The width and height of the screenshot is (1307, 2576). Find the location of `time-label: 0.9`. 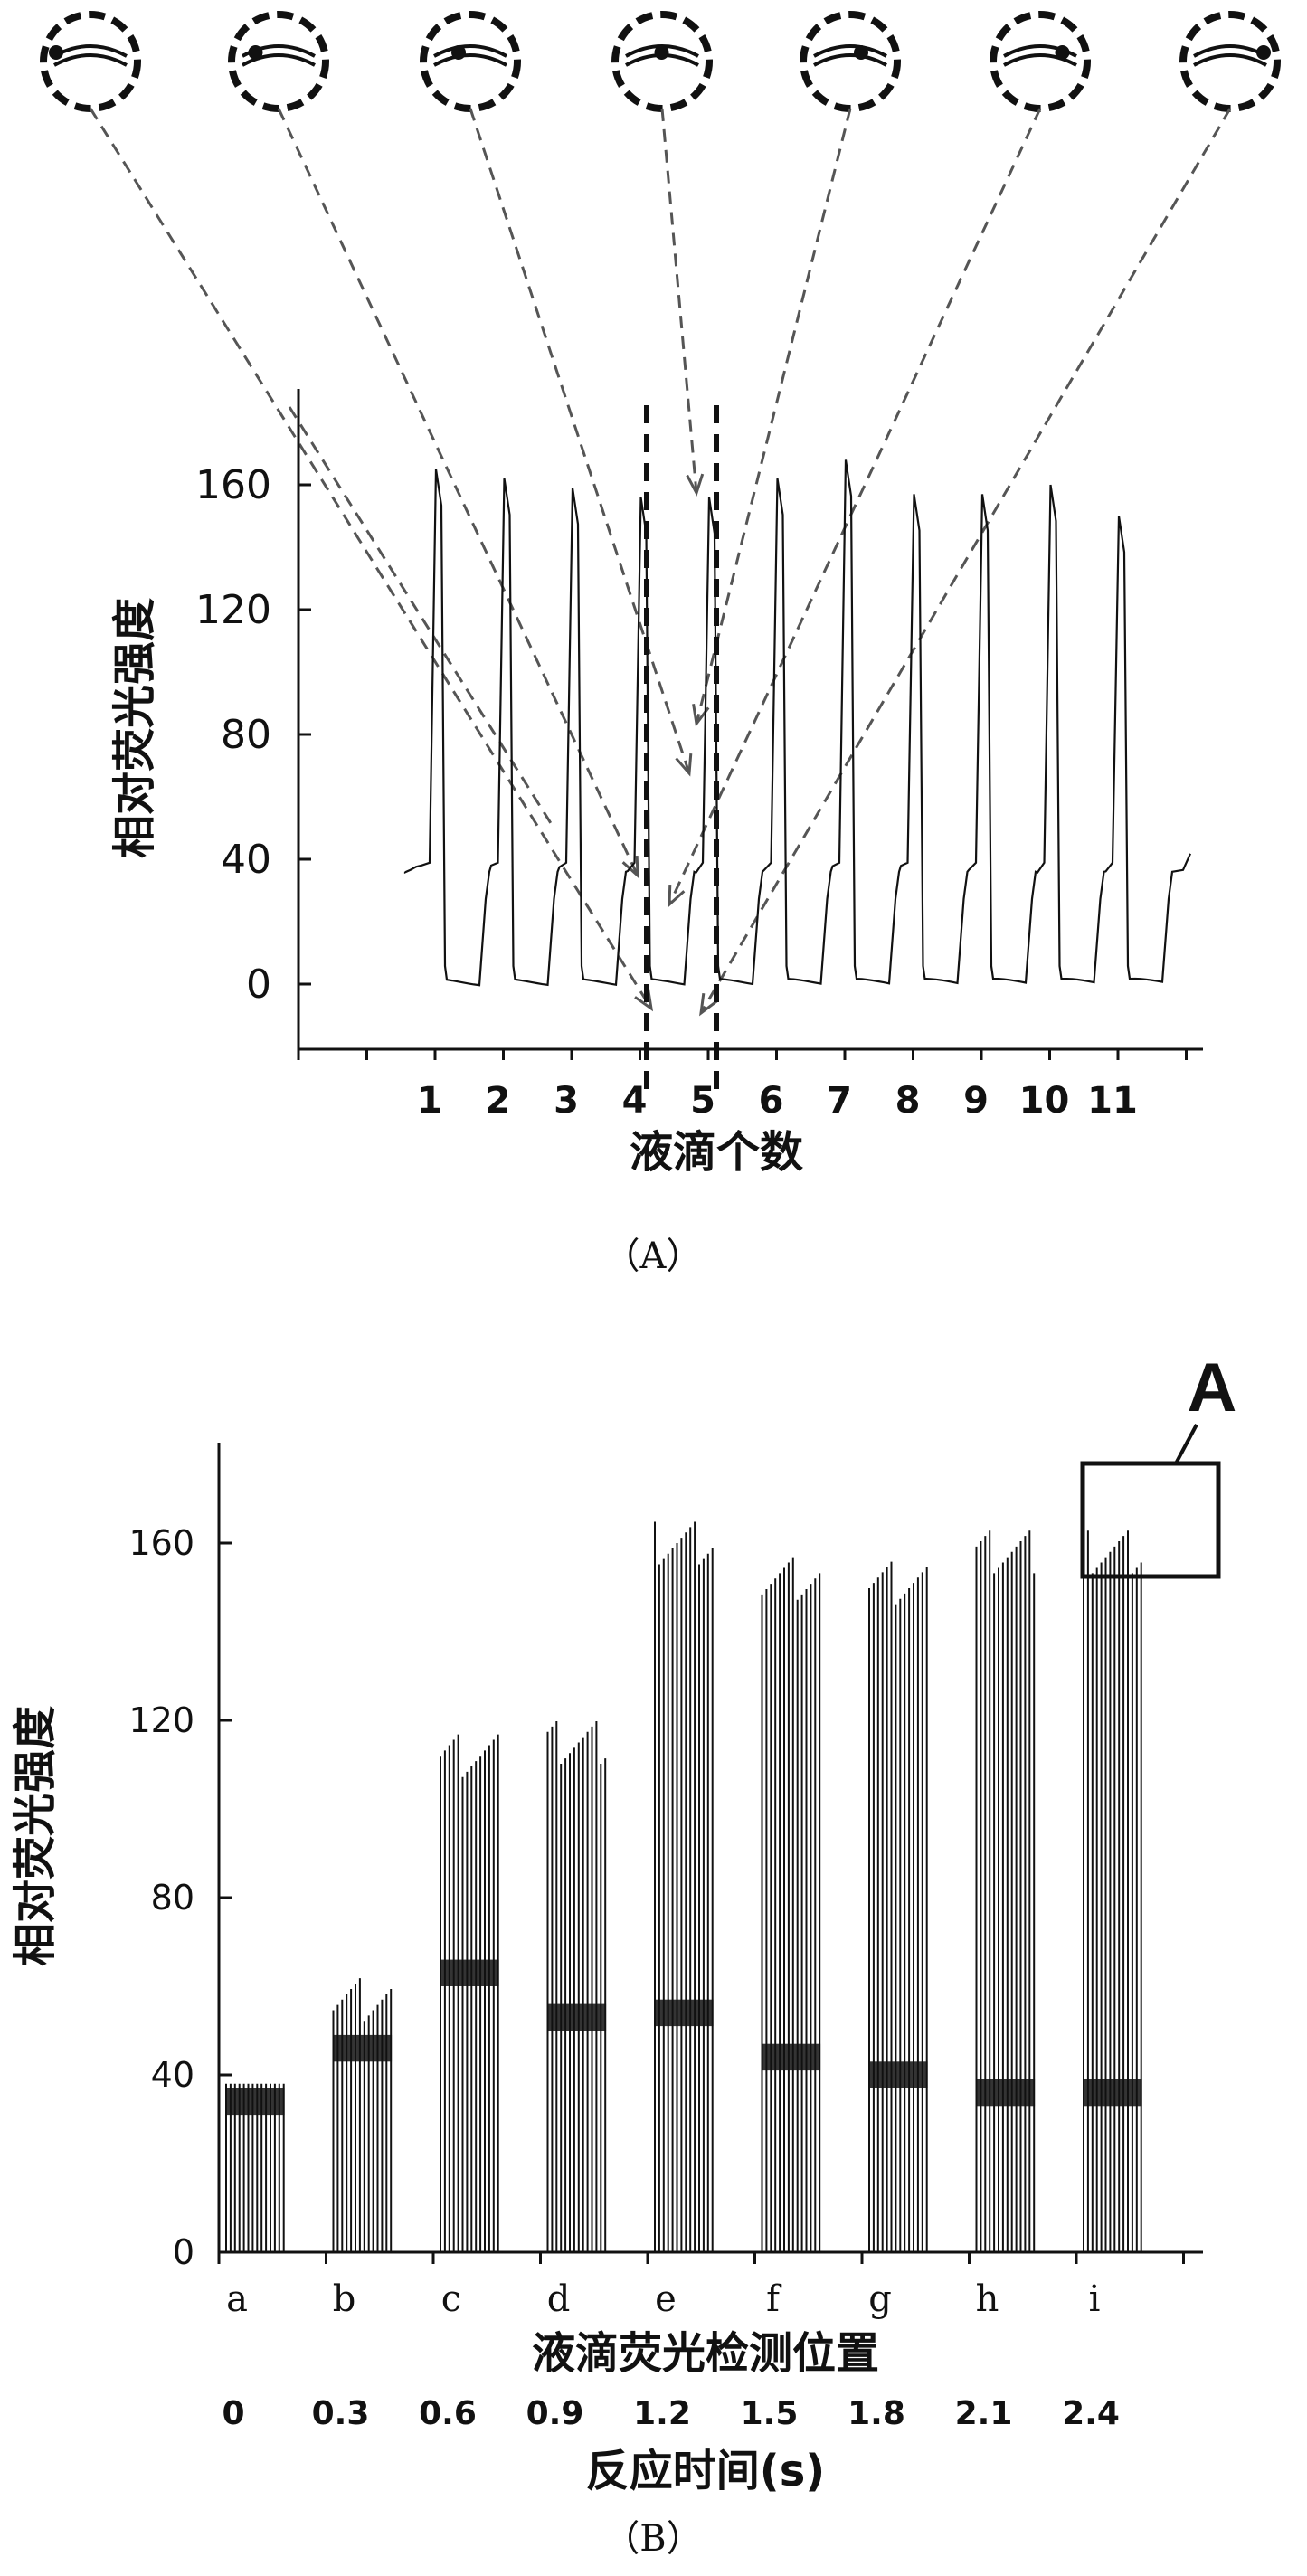

time-label: 0.9 is located at coordinates (555, 2413).